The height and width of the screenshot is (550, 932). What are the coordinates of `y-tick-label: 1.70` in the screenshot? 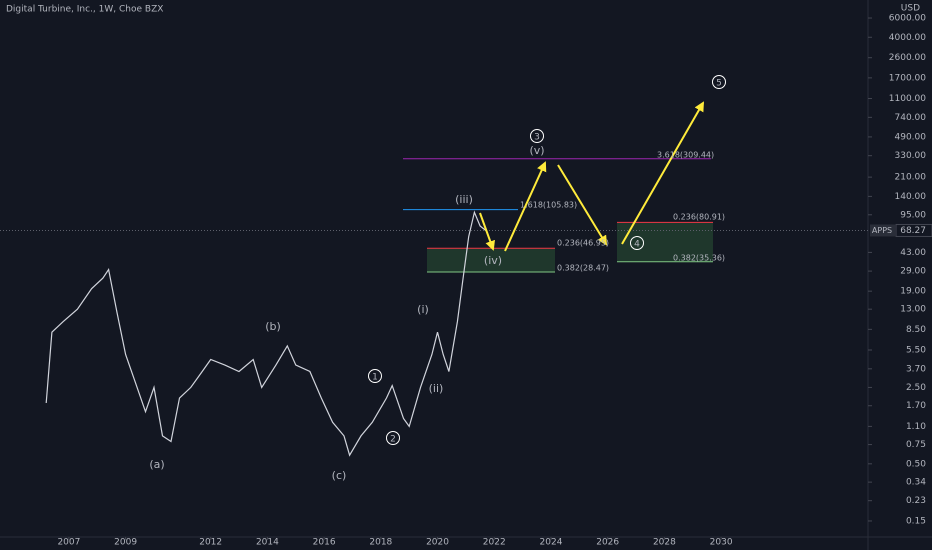 It's located at (916, 406).